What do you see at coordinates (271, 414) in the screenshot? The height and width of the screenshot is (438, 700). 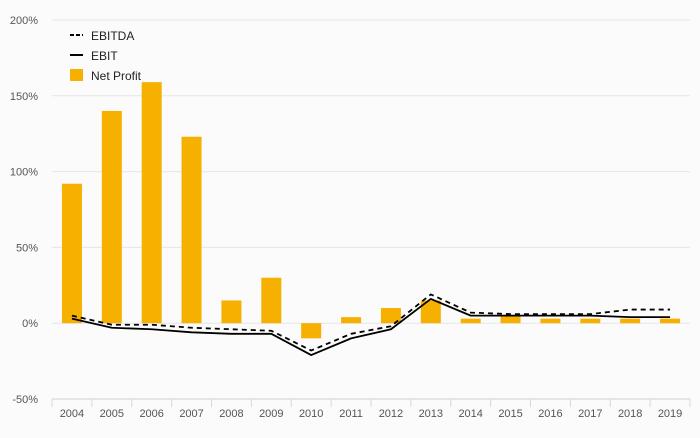 I see `x-tick-label: 2009` at bounding box center [271, 414].